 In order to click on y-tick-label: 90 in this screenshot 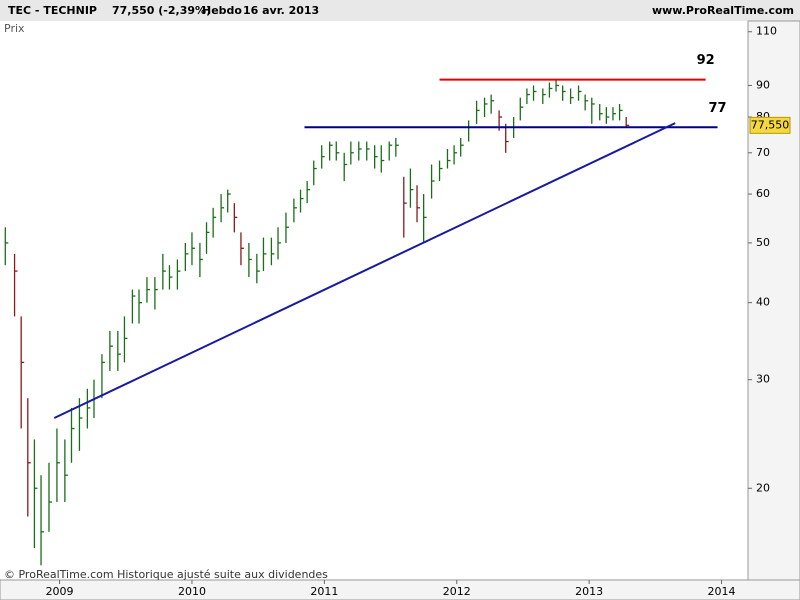, I will do `click(763, 84)`.